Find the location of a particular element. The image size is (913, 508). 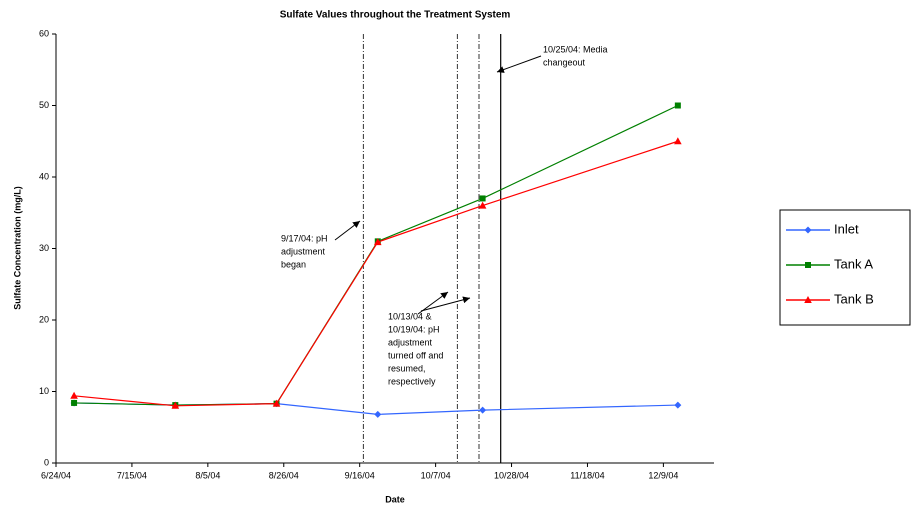

y-axis-label: Sulfate Concentration (mg/L) is located at coordinates (17, 248).